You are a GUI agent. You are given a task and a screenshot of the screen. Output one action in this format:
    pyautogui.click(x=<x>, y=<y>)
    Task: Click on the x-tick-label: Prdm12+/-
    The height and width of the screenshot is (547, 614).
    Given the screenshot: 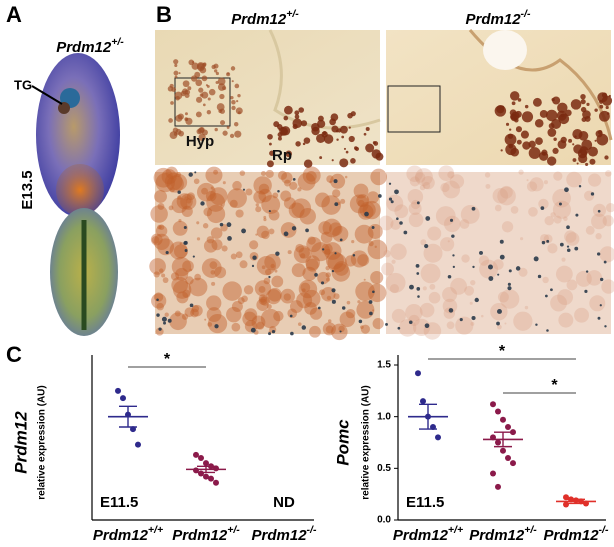 What is the action you would take?
    pyautogui.click(x=206, y=534)
    